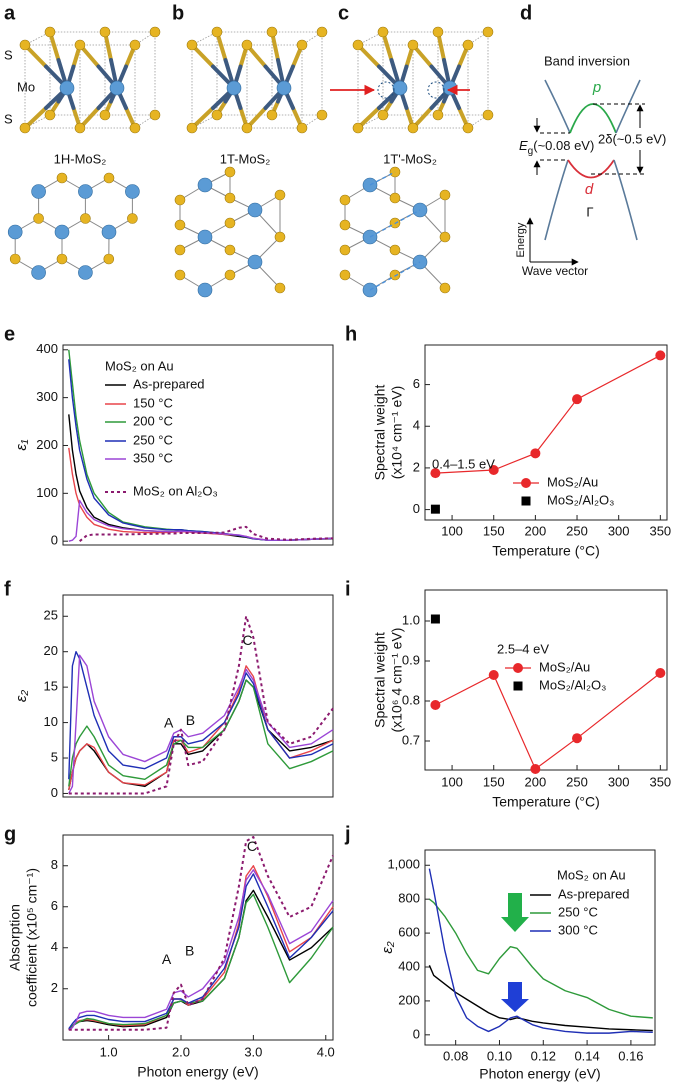  What do you see at coordinates (531, 151) in the screenshot?
I see `gap-subscript: g` at bounding box center [531, 151].